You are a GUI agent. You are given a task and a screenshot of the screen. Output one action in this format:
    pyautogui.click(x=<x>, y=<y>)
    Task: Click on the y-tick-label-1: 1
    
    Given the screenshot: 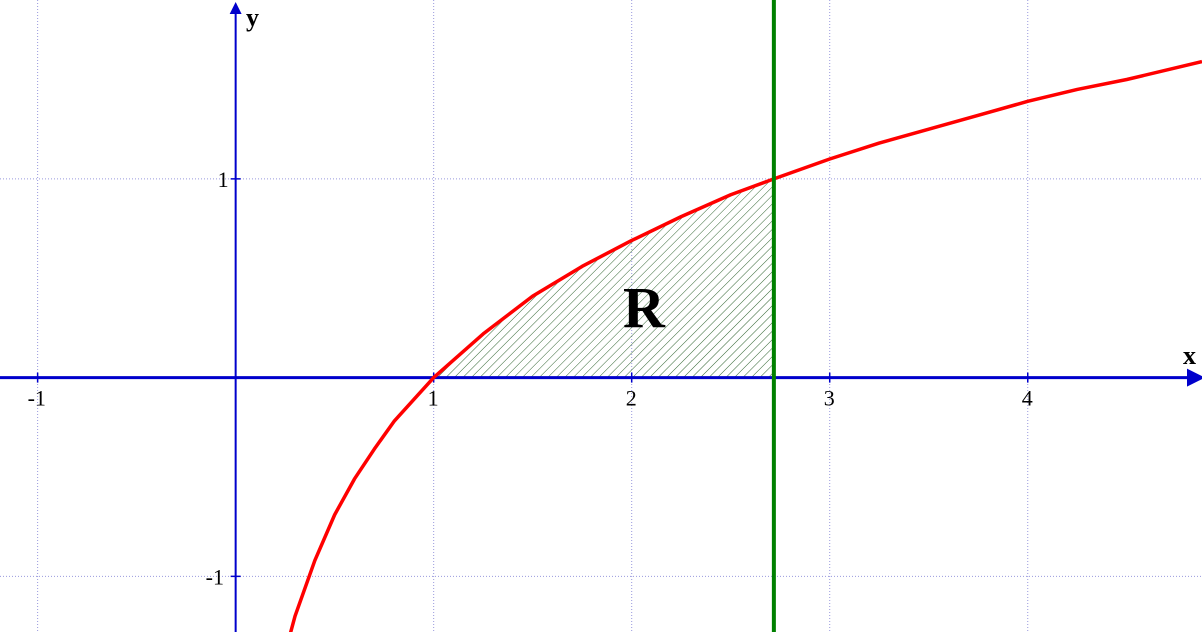 What is the action you would take?
    pyautogui.click(x=223, y=179)
    